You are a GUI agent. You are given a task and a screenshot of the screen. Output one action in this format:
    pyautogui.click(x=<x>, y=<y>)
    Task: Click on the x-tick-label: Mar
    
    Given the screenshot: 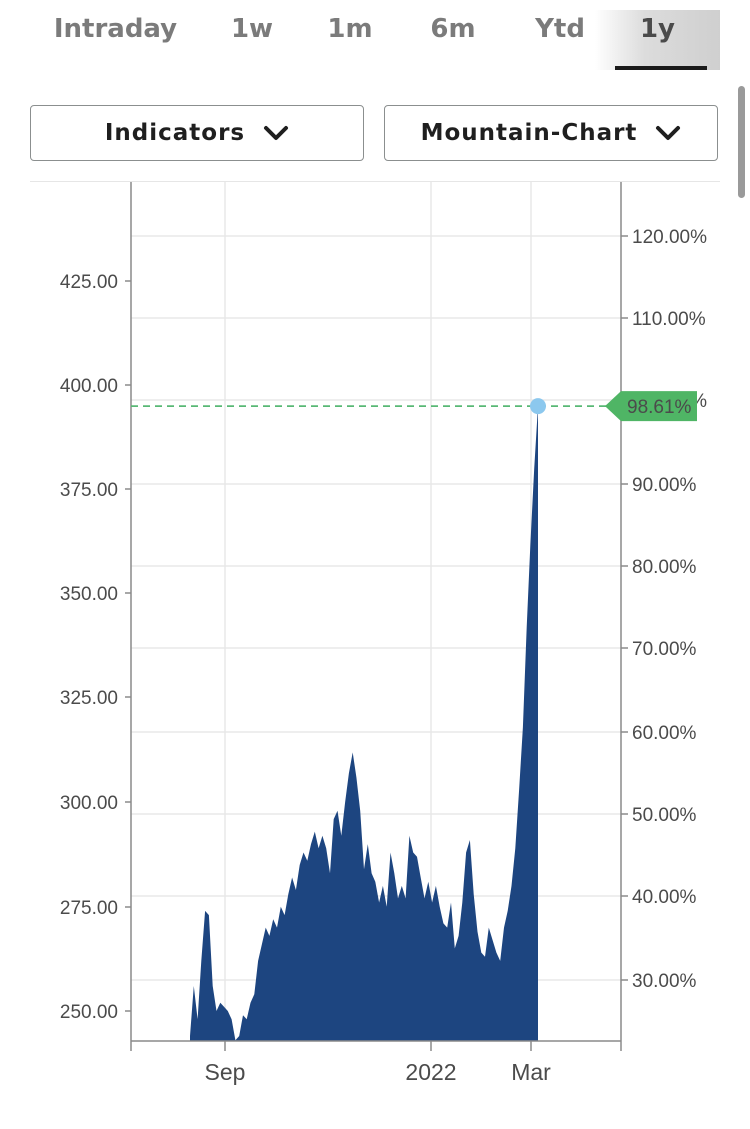 What is the action you would take?
    pyautogui.click(x=531, y=1072)
    